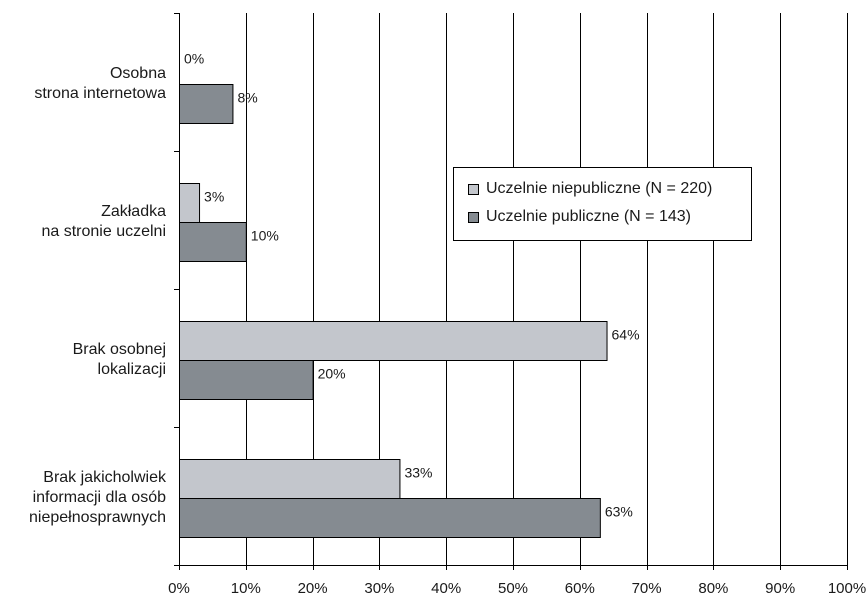  Describe the element at coordinates (214, 197) in the screenshot. I see `data-label: 3%` at that location.